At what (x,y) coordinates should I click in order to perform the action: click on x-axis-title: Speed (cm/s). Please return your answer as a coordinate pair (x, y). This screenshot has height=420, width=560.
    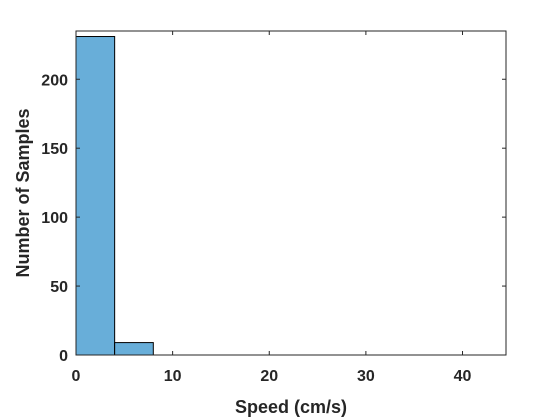
    Looking at the image, I should click on (291, 407).